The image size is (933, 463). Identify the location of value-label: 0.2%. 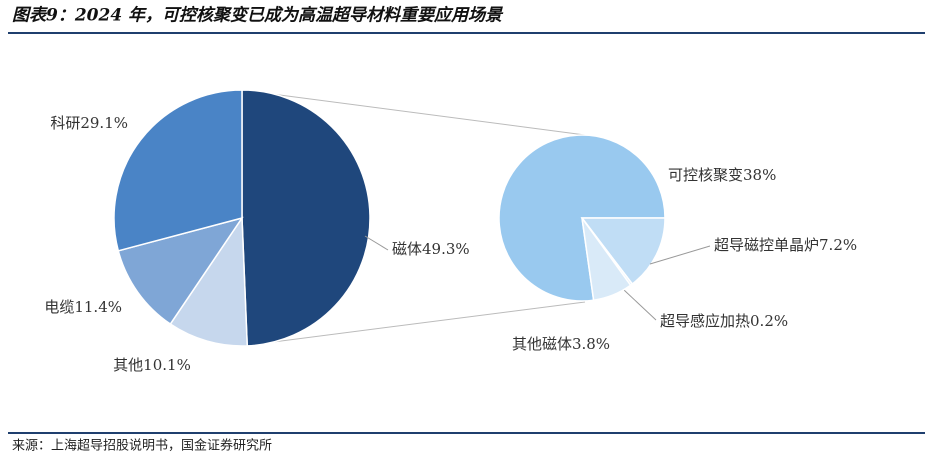
(769, 321).